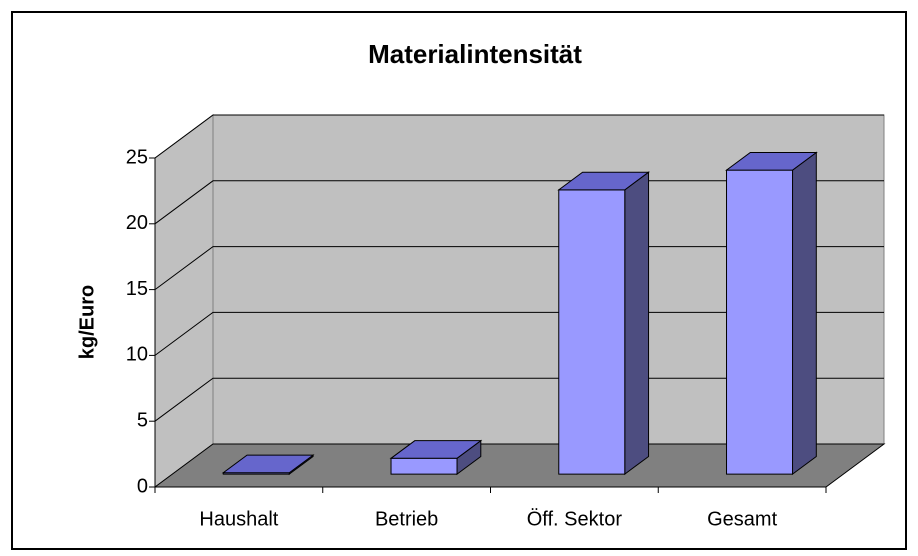  I want to click on y-tick-label: 10, so click(137, 355).